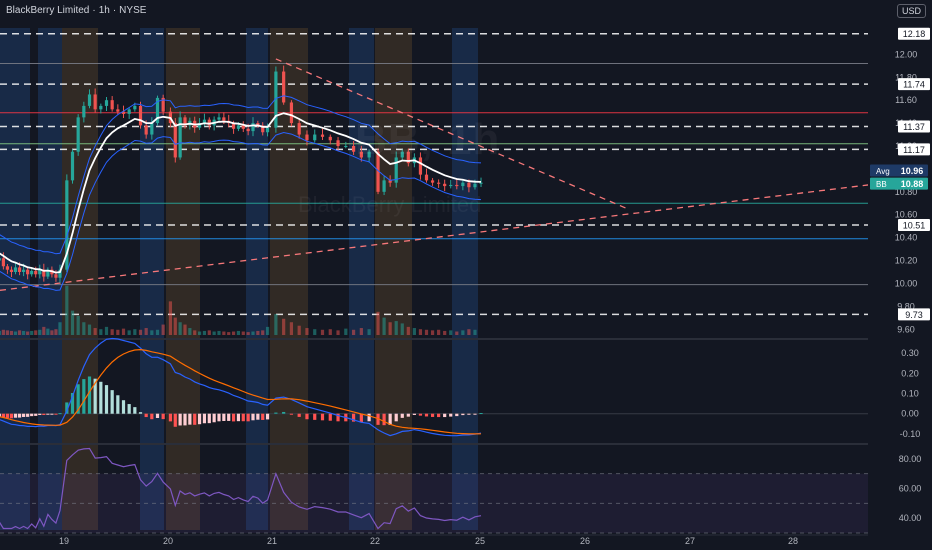 The image size is (932, 550). I want to click on macd-signal-line, so click(241, 391).